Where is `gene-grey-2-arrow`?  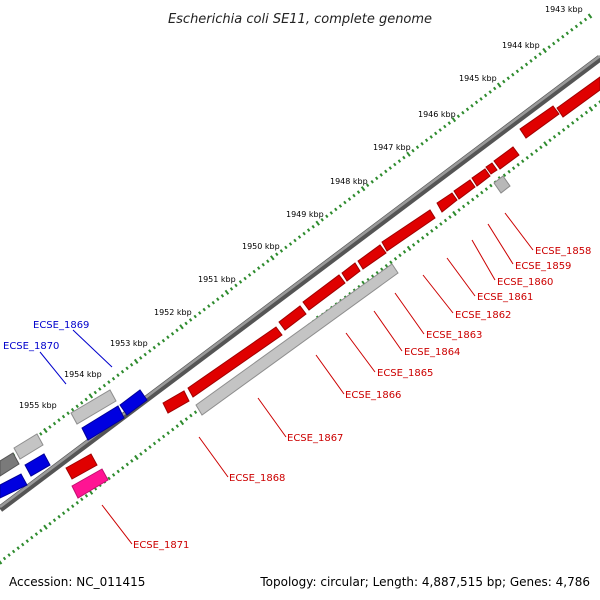 gene-grey-2-arrow is located at coordinates (297, 339).